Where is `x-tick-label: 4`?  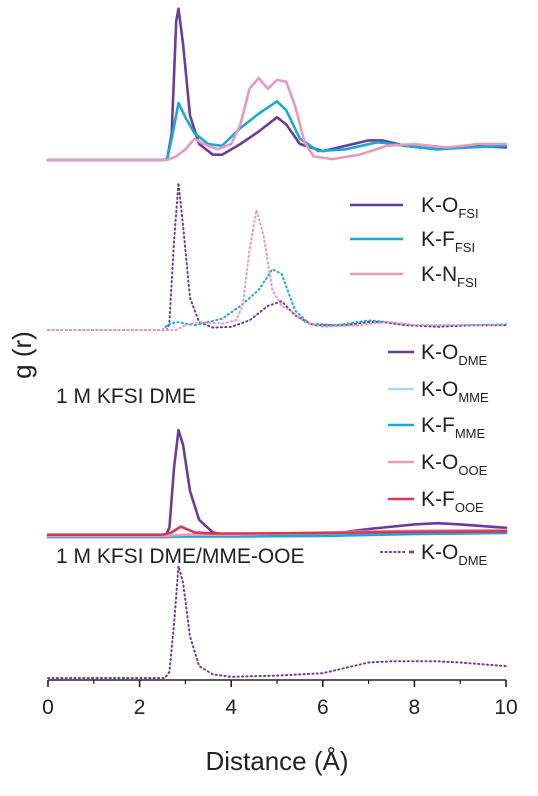 x-tick-label: 4 is located at coordinates (231, 707).